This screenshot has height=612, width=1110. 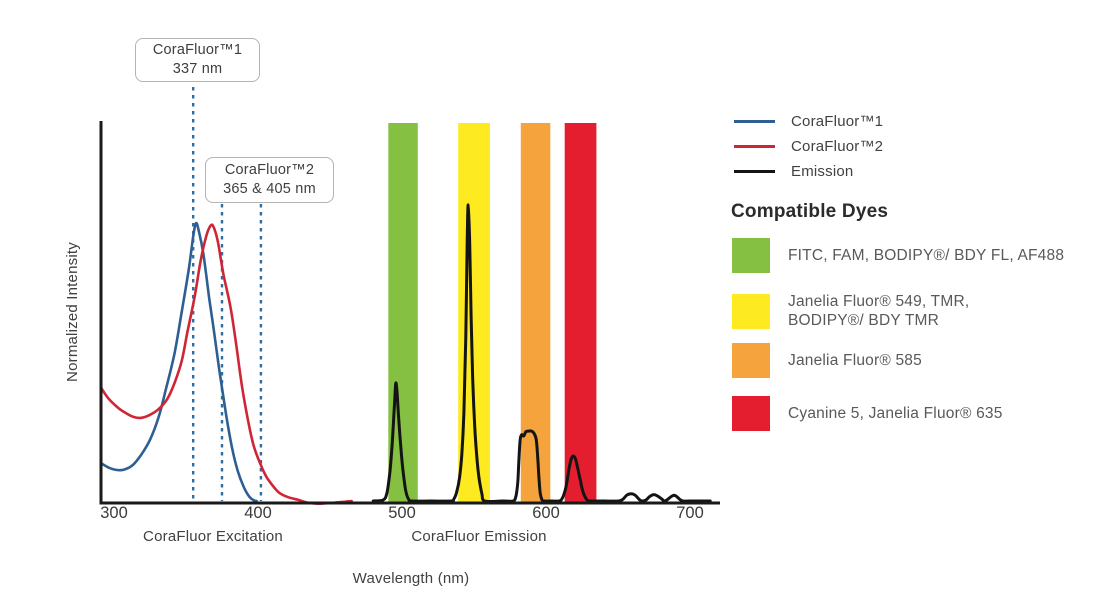 I want to click on filter-band-red, so click(x=580, y=313).